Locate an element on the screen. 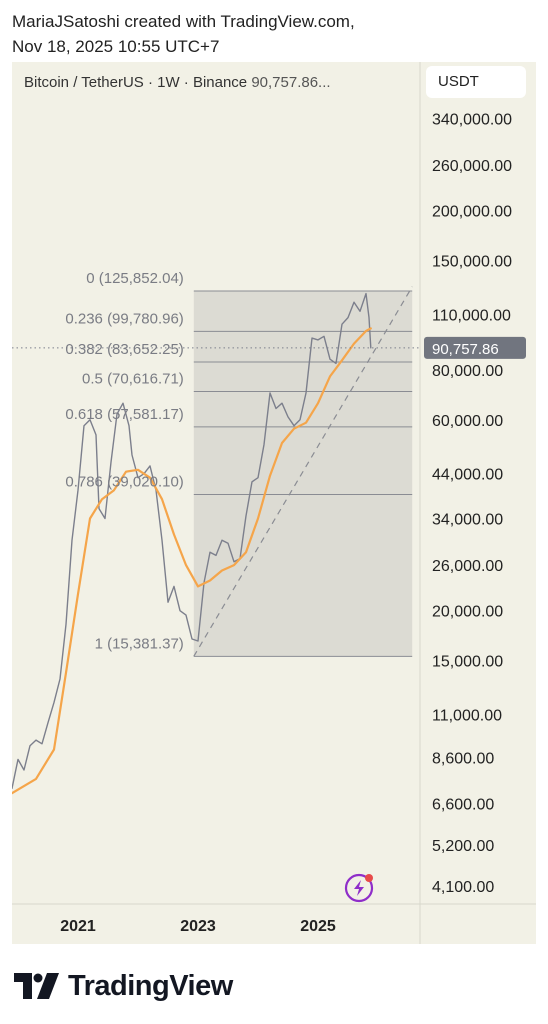 Image resolution: width=548 pixels, height=1024 pixels. y-tick-label: 44,000.00 is located at coordinates (467, 475).